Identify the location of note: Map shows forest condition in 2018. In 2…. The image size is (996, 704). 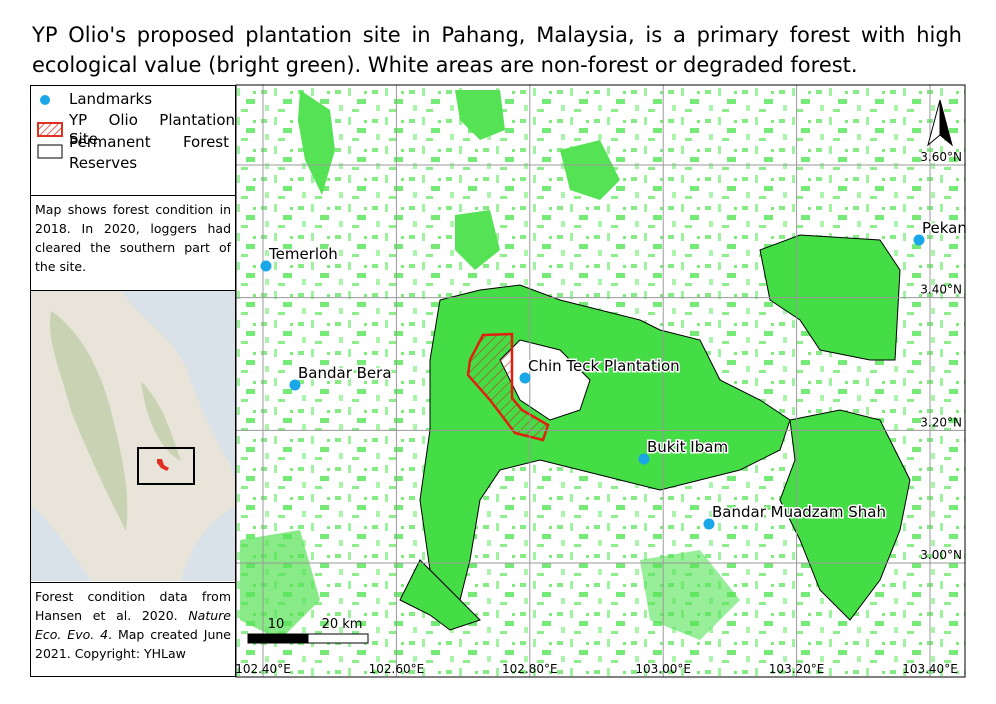
(133, 243).